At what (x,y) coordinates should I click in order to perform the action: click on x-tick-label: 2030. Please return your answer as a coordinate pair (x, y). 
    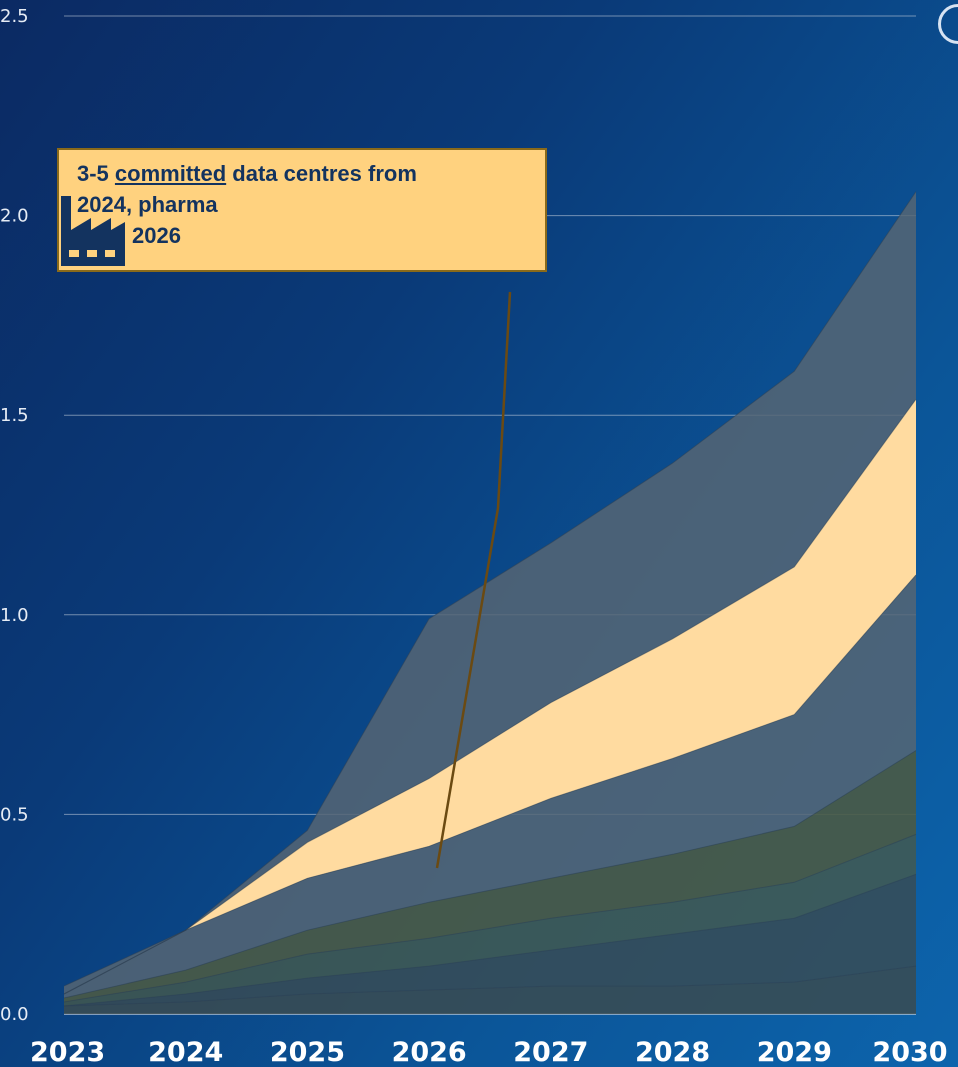
    Looking at the image, I should click on (909, 1052).